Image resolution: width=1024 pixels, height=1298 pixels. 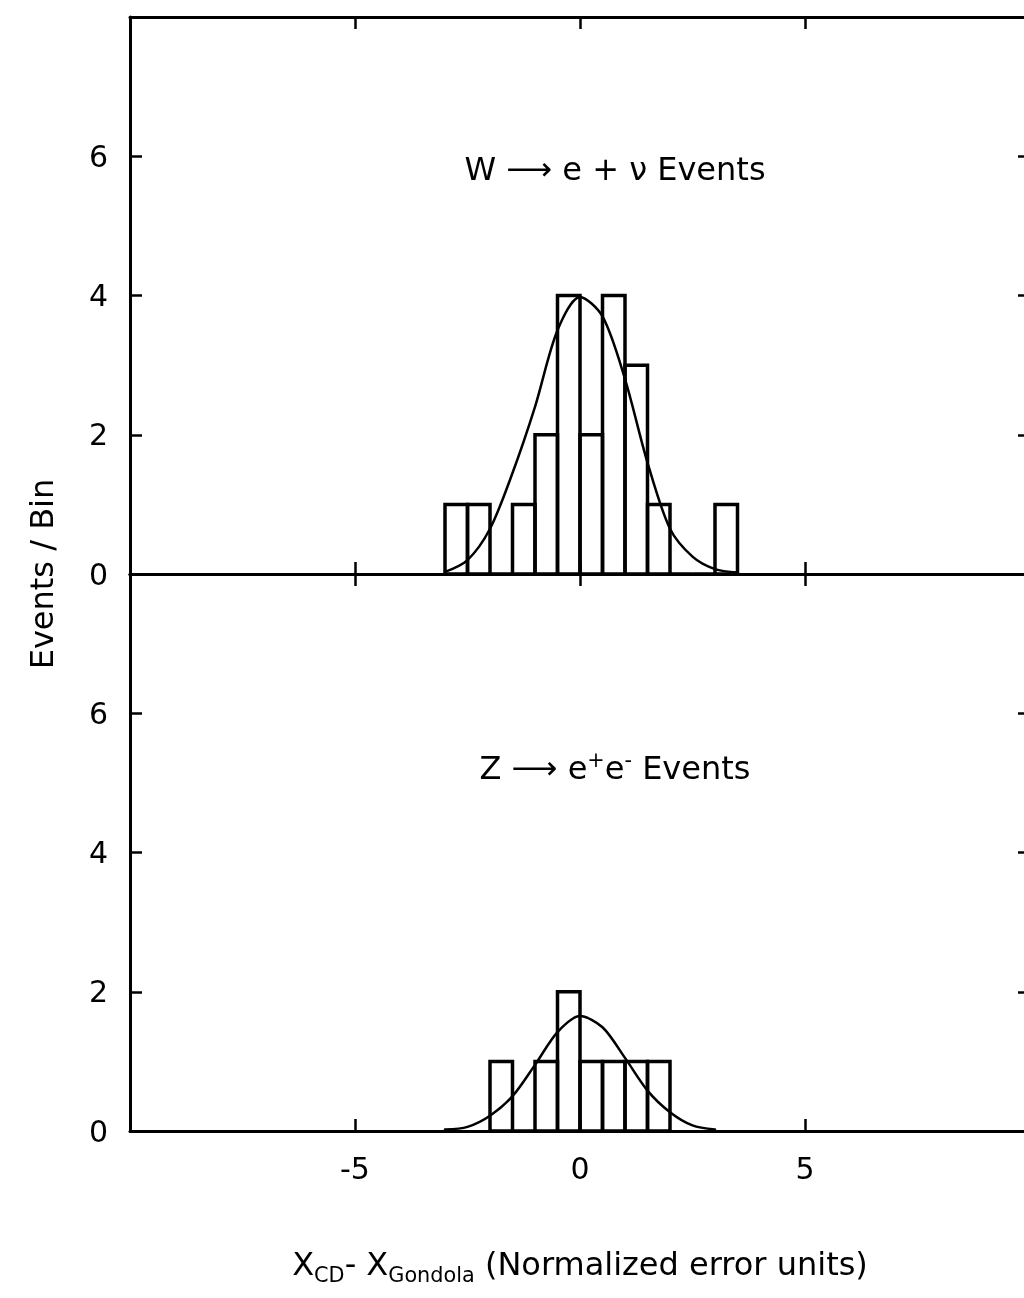 What do you see at coordinates (580, 1168) in the screenshot?
I see `x-tick-label: 0` at bounding box center [580, 1168].